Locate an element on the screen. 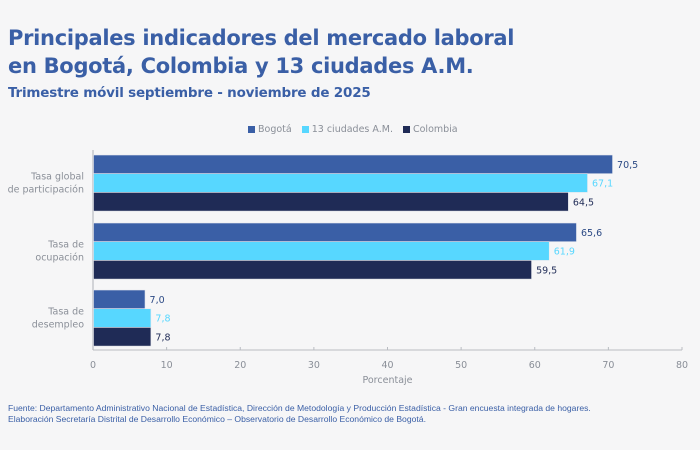  legend-label-bogota: Bogotá is located at coordinates (275, 129).